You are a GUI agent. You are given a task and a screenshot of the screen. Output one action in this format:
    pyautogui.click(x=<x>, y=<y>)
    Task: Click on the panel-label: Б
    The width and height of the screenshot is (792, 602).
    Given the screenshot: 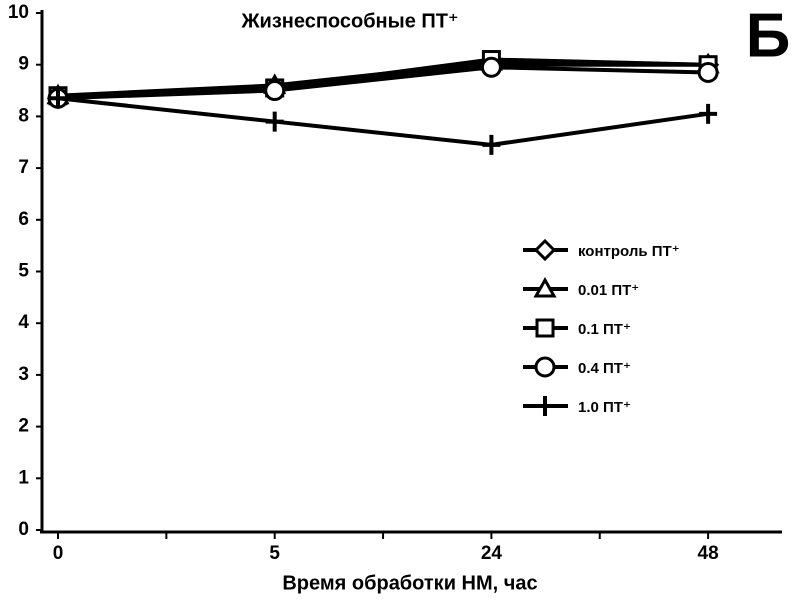 What is the action you would take?
    pyautogui.click(x=768, y=35)
    